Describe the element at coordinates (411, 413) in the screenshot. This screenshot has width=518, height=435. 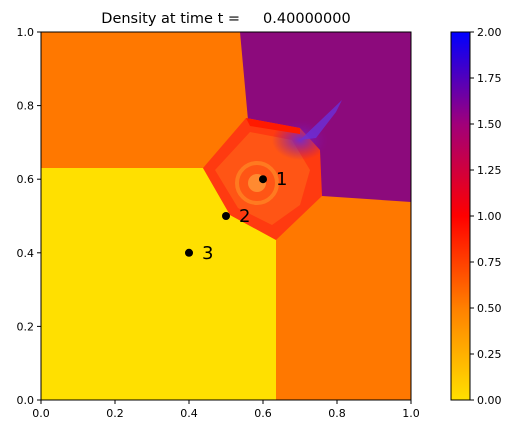
I see `x-tick-label: 1.0` at that location.